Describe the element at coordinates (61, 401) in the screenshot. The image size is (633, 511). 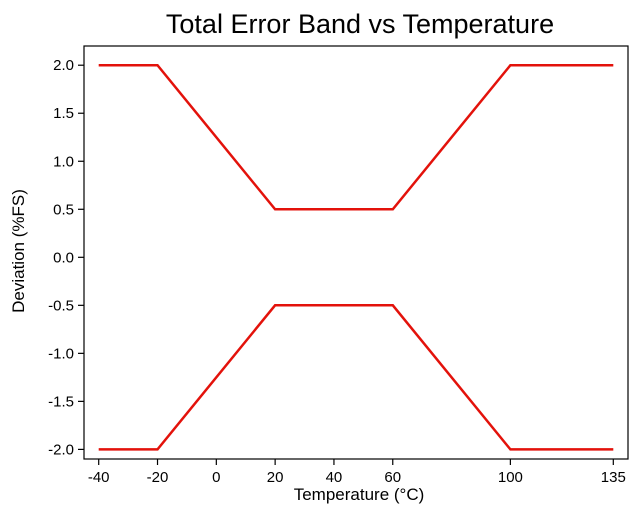
I see `y-tick-label: -1.5` at that location.